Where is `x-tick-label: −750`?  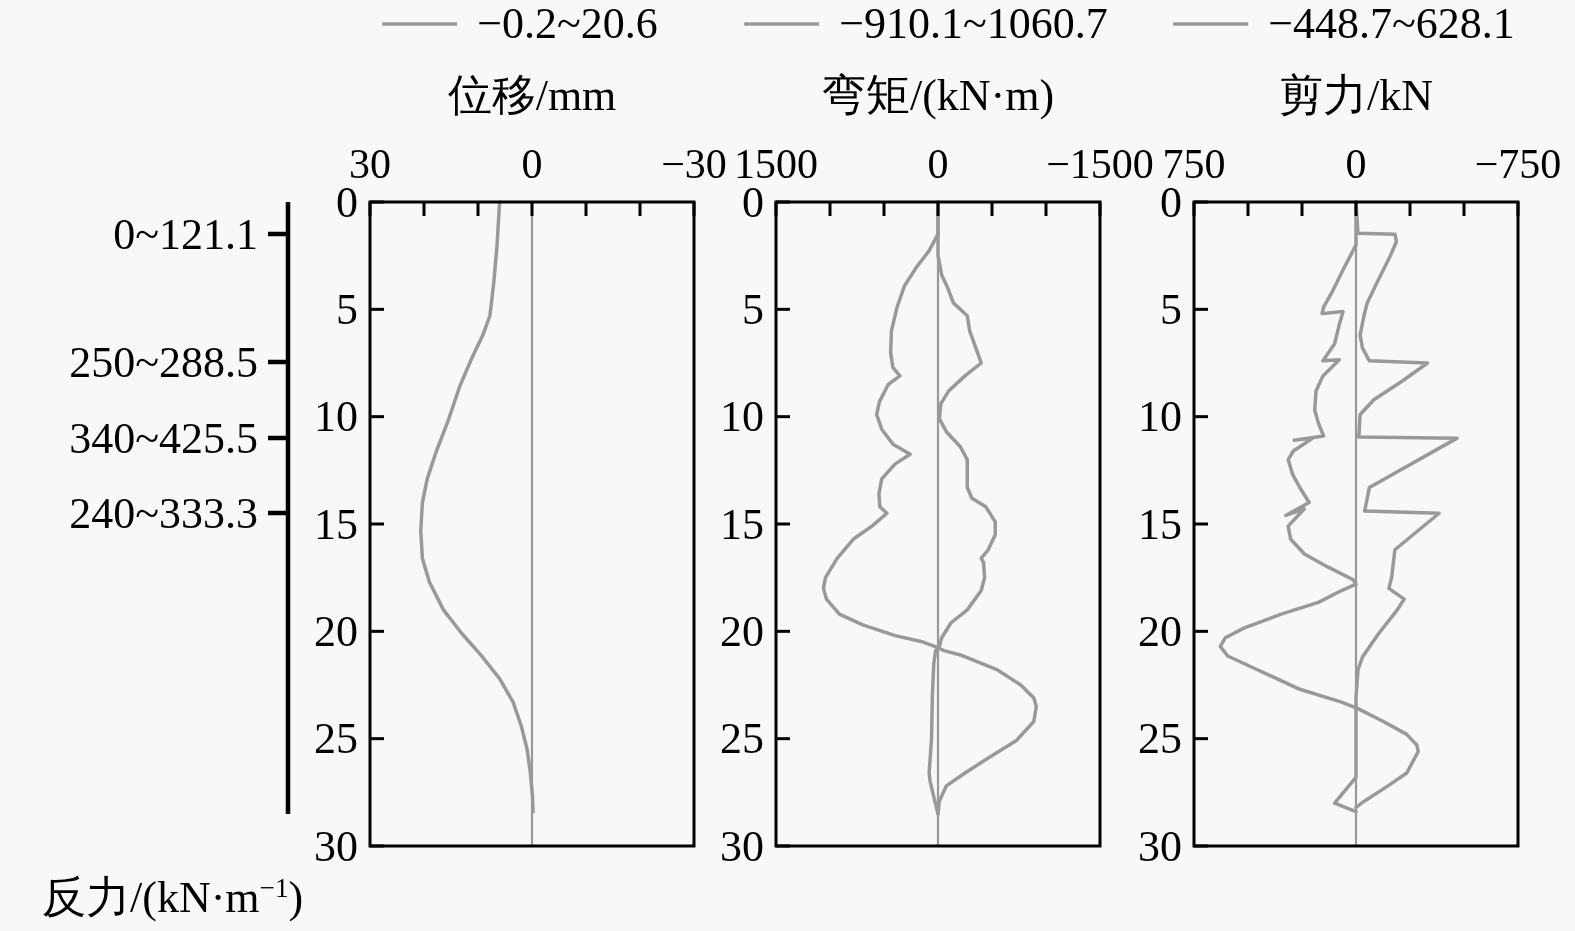 x-tick-label: −750 is located at coordinates (1518, 164).